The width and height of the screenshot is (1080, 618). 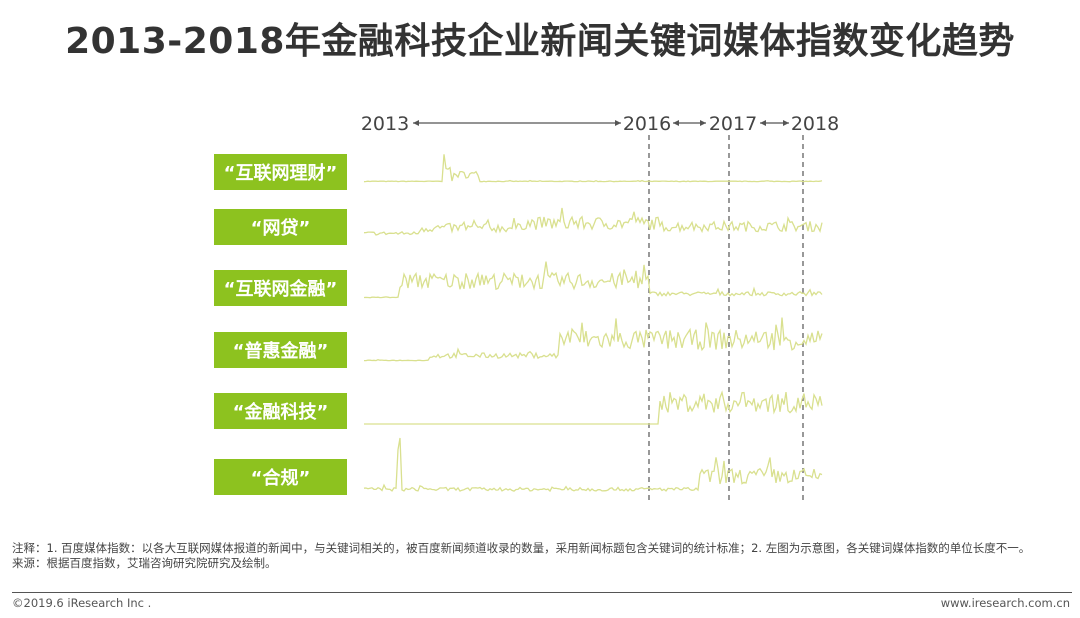 I want to click on keyword-label-1: “互联网理财”, so click(x=280, y=172).